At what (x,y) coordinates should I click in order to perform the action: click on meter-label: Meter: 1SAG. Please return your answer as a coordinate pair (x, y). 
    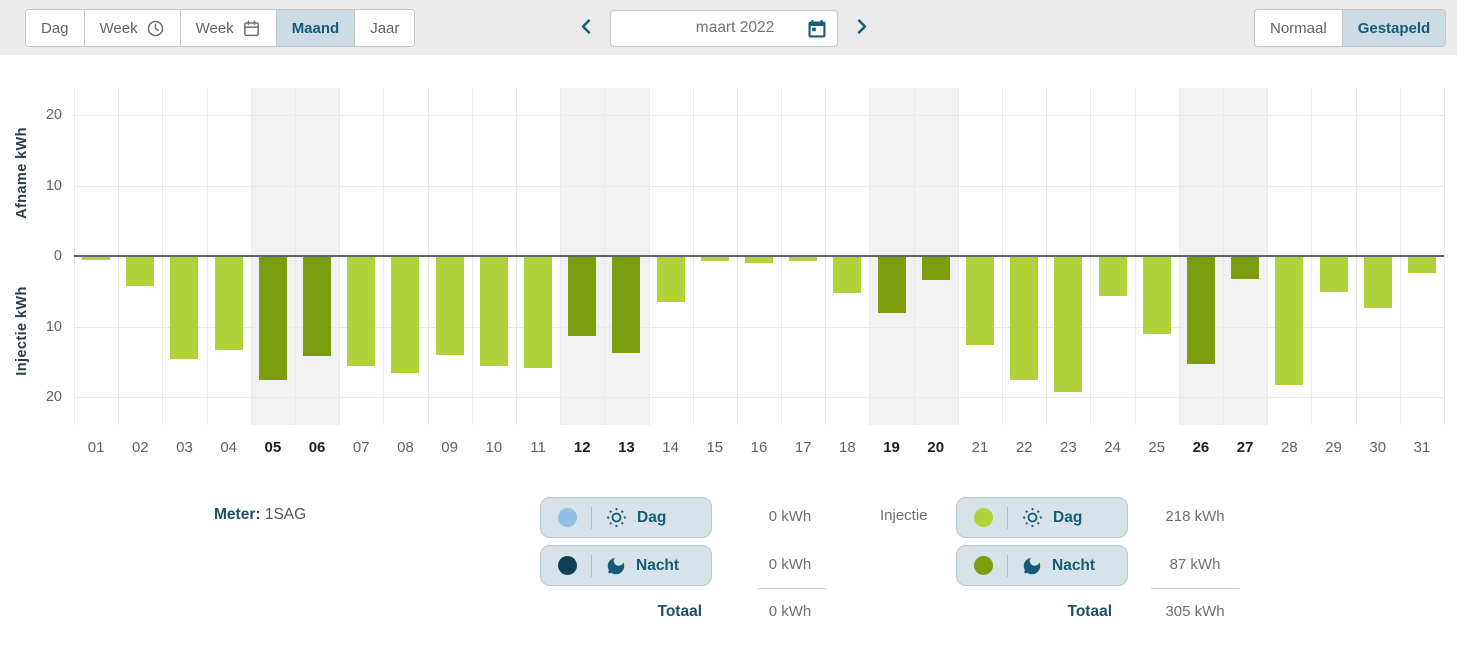
    Looking at the image, I should click on (260, 515).